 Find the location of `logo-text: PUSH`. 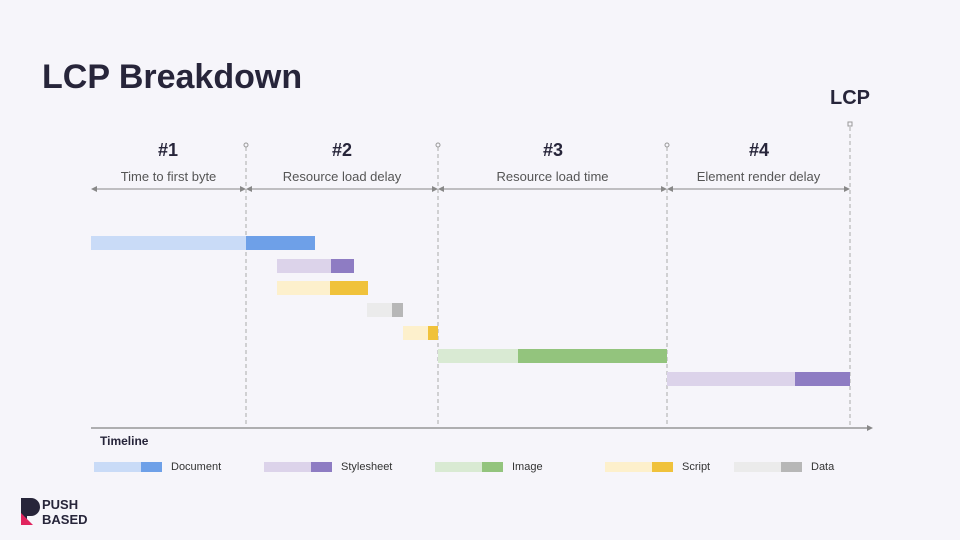

logo-text: PUSH is located at coordinates (60, 504).